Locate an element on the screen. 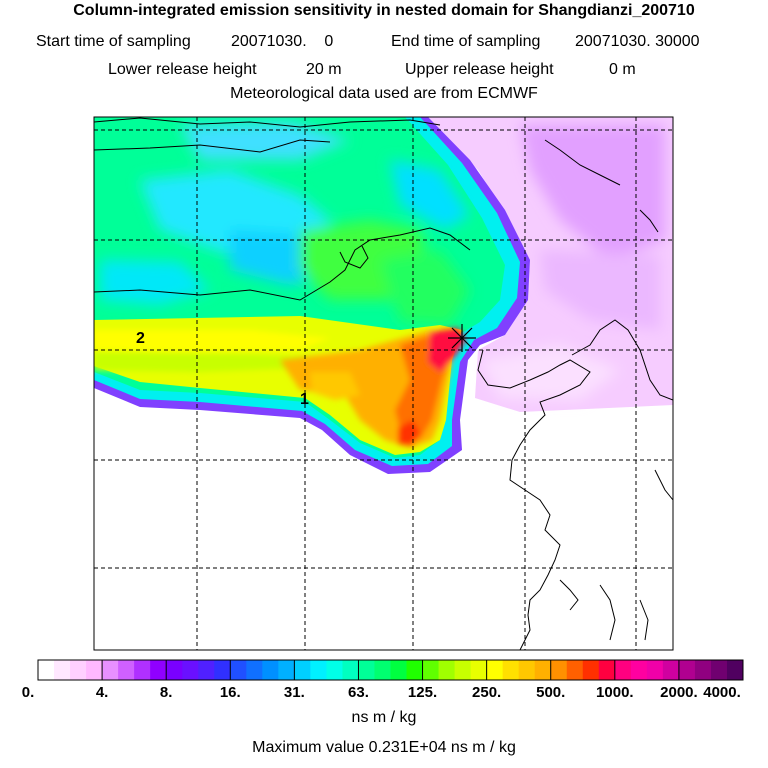  colorbar-tick-label: 0. is located at coordinates (28, 692).